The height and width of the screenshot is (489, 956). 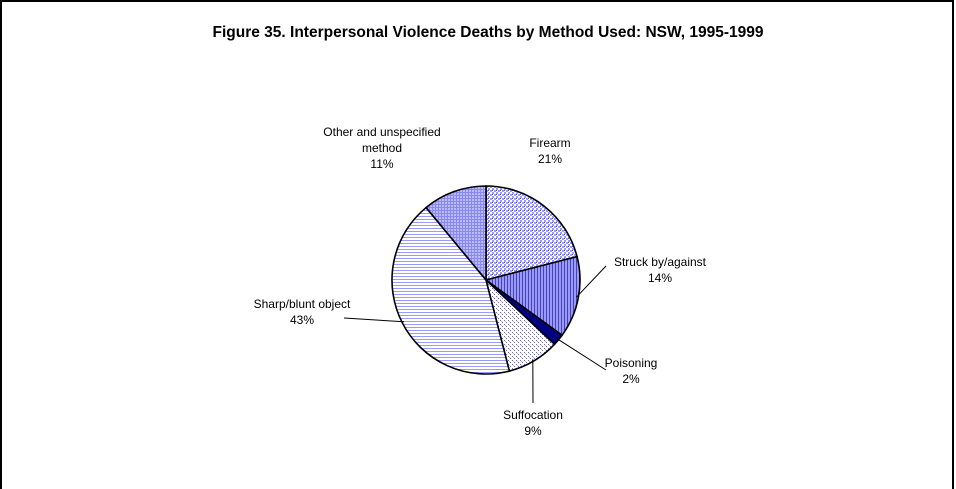 What do you see at coordinates (533, 423) in the screenshot?
I see `data-label: Suffocation 9%` at bounding box center [533, 423].